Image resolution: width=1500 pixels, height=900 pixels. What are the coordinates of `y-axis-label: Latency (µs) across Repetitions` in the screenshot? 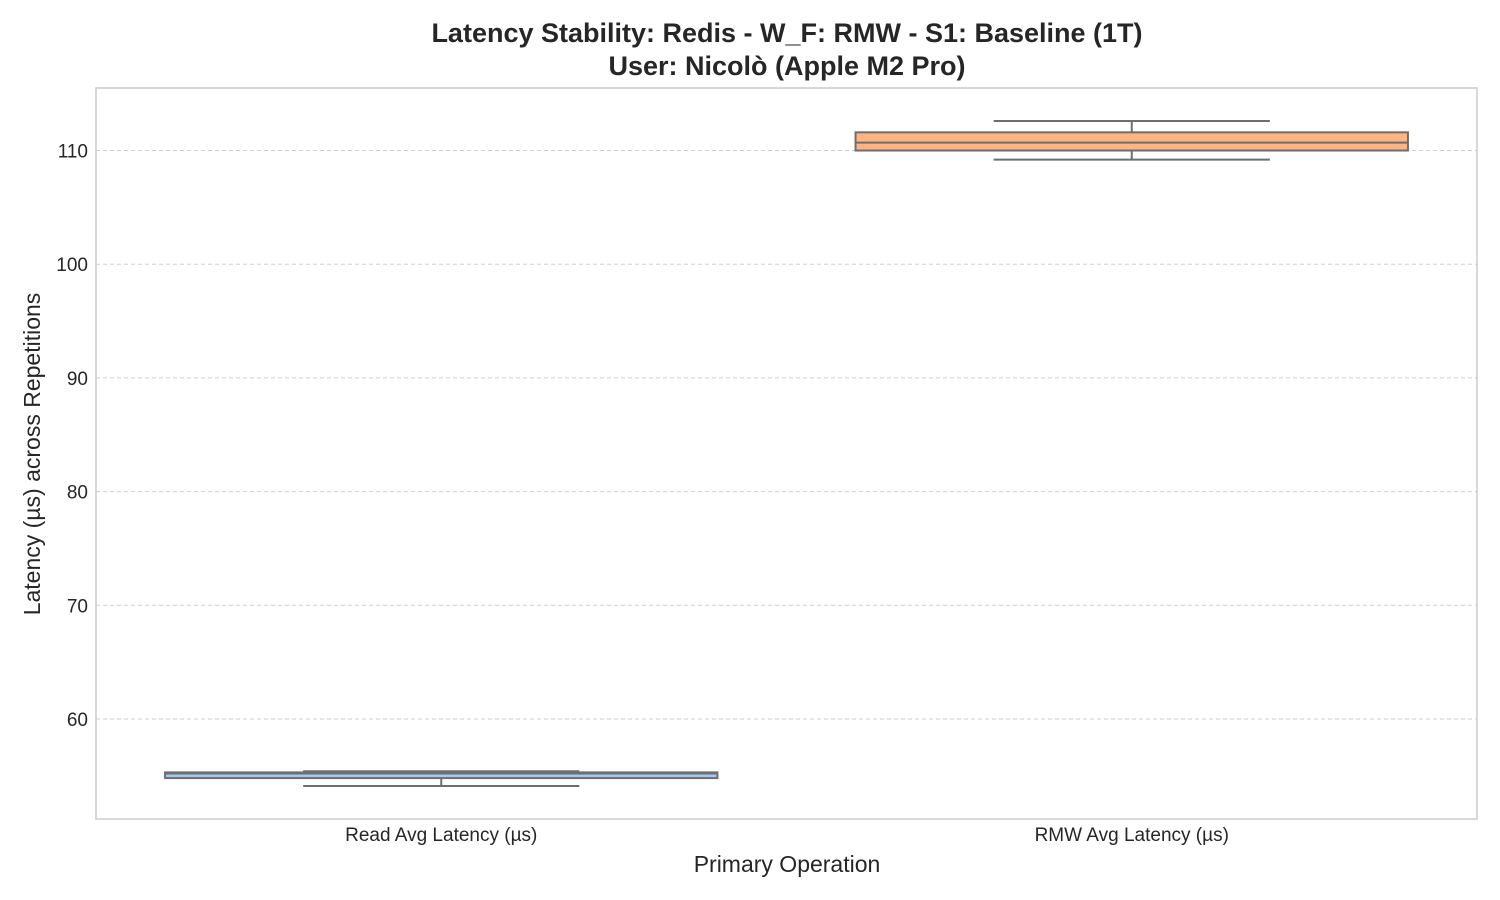 It's located at (32, 454).